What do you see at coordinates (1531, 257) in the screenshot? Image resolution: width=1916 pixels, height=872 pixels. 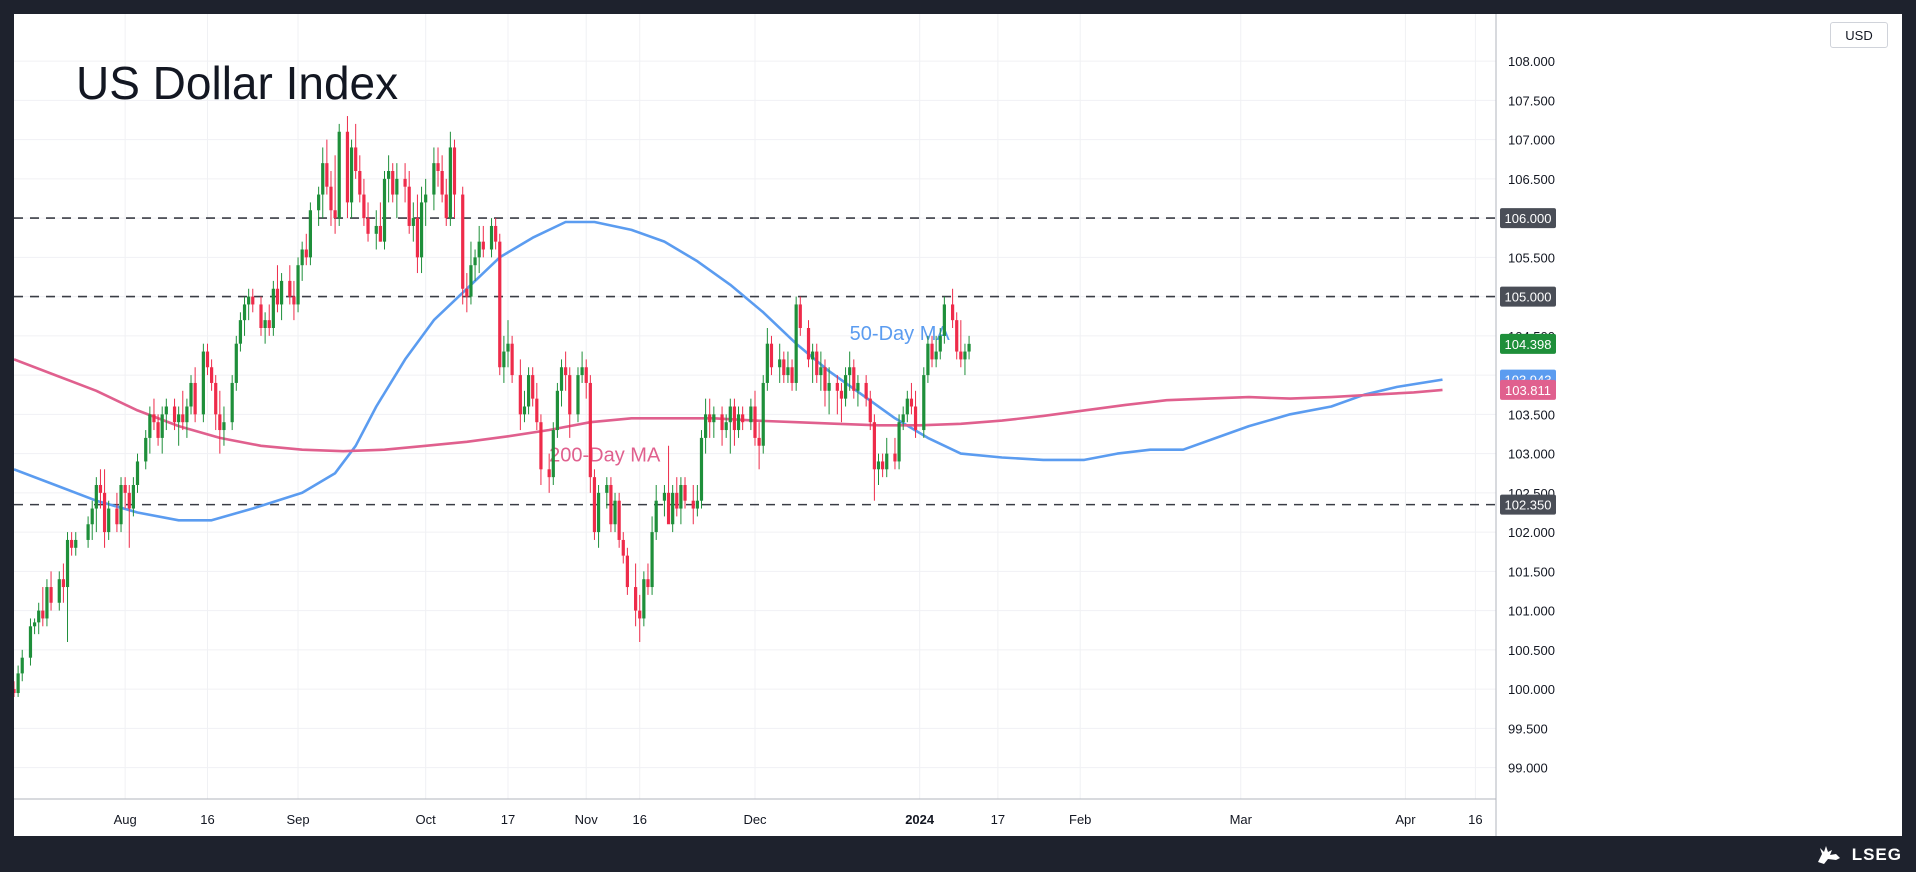 I see `y-tick-label: 105.500` at bounding box center [1531, 257].